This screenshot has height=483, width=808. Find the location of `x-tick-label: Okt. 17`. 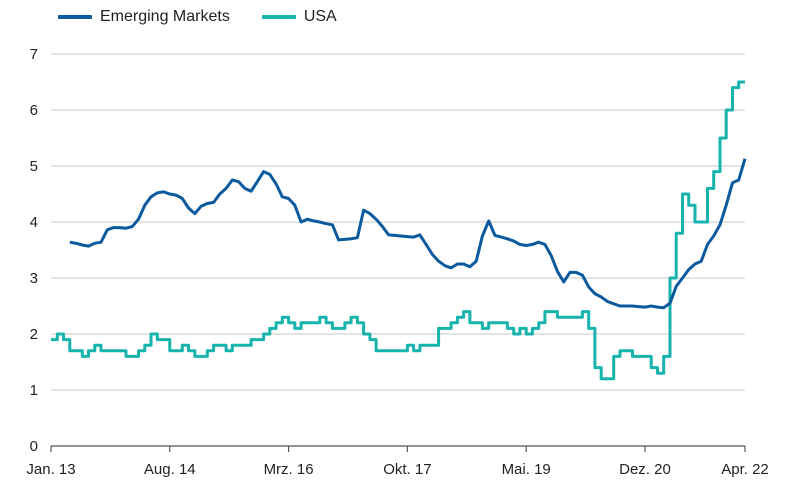

x-tick-label: Okt. 17 is located at coordinates (407, 469).